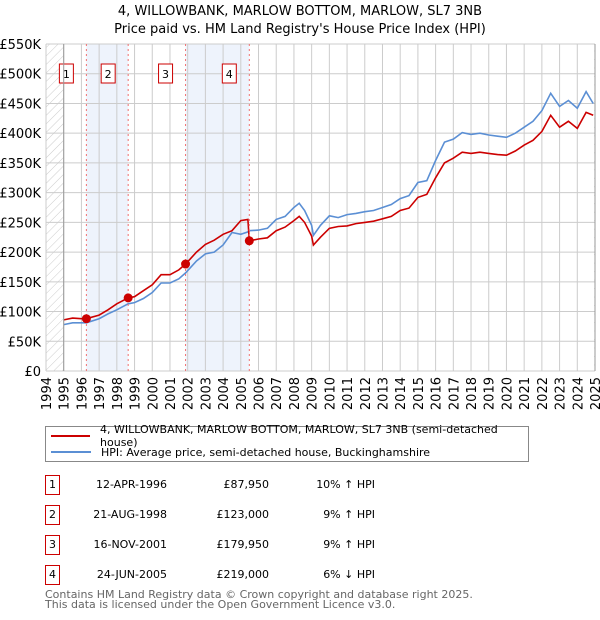 This screenshot has height=620, width=600. What do you see at coordinates (543, 393) in the screenshot?
I see `x-tick-label: 2022` at bounding box center [543, 393].